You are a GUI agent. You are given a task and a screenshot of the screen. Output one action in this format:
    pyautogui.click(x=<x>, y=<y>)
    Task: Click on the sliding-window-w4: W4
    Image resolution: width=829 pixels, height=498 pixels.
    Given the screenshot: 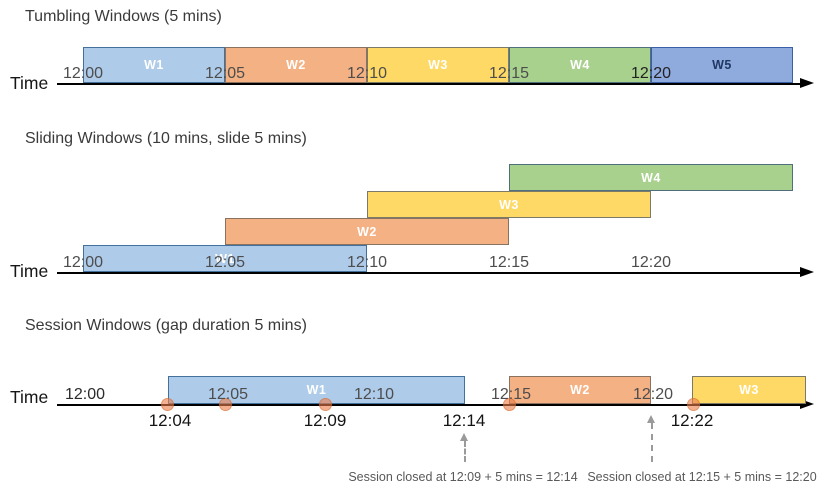 What is the action you would take?
    pyautogui.click(x=651, y=177)
    